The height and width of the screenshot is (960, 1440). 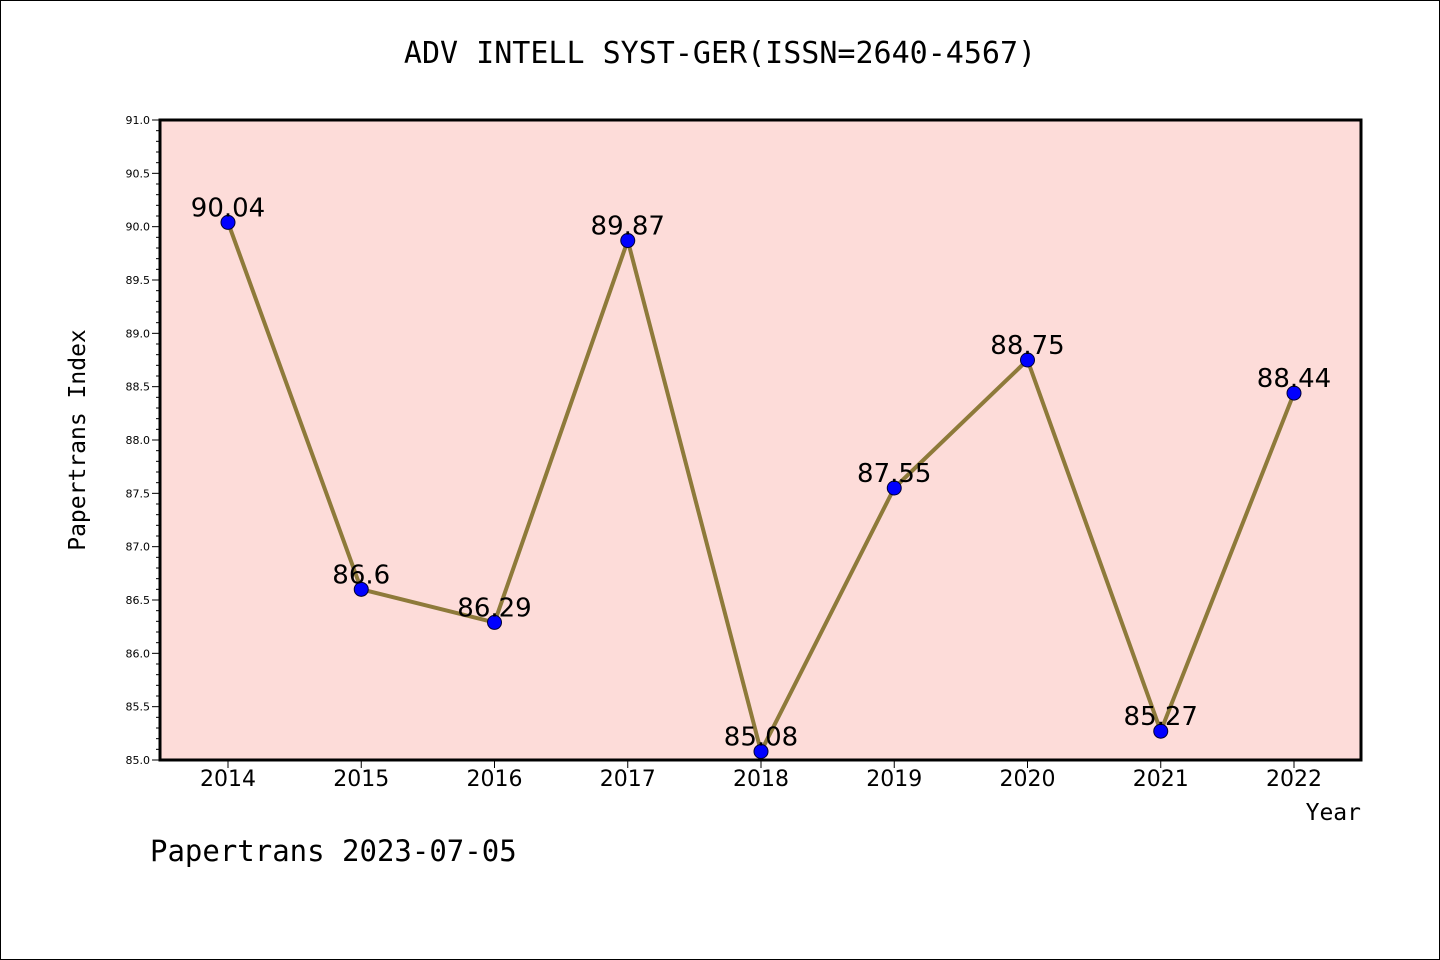 What do you see at coordinates (138, 387) in the screenshot?
I see `y-tick-label: 88.5` at bounding box center [138, 387].